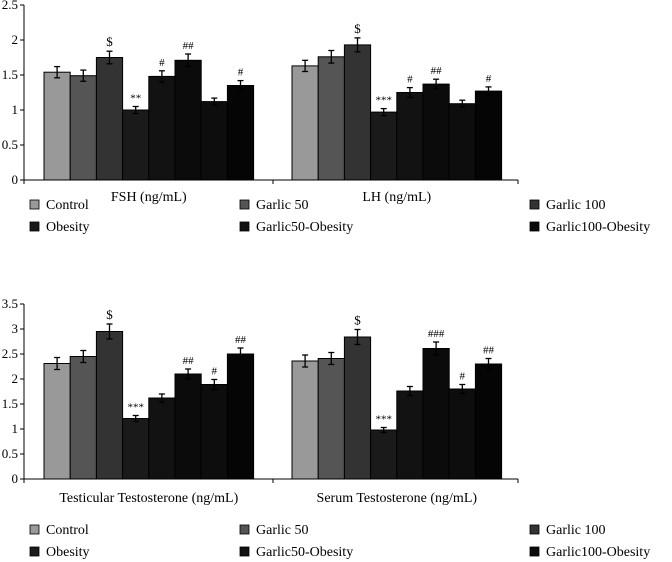  Describe the element at coordinates (148, 498) in the screenshot. I see `x-category-label: Testicular Testosterone (ng/mL)` at that location.